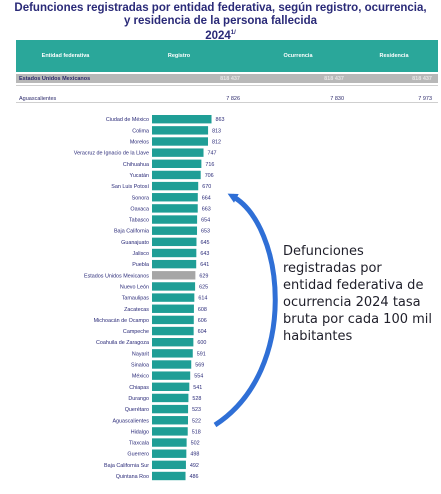 The image size is (441, 494). Describe the element at coordinates (422, 78) in the screenshot. I see `cell-residencia: 818 437` at that location.